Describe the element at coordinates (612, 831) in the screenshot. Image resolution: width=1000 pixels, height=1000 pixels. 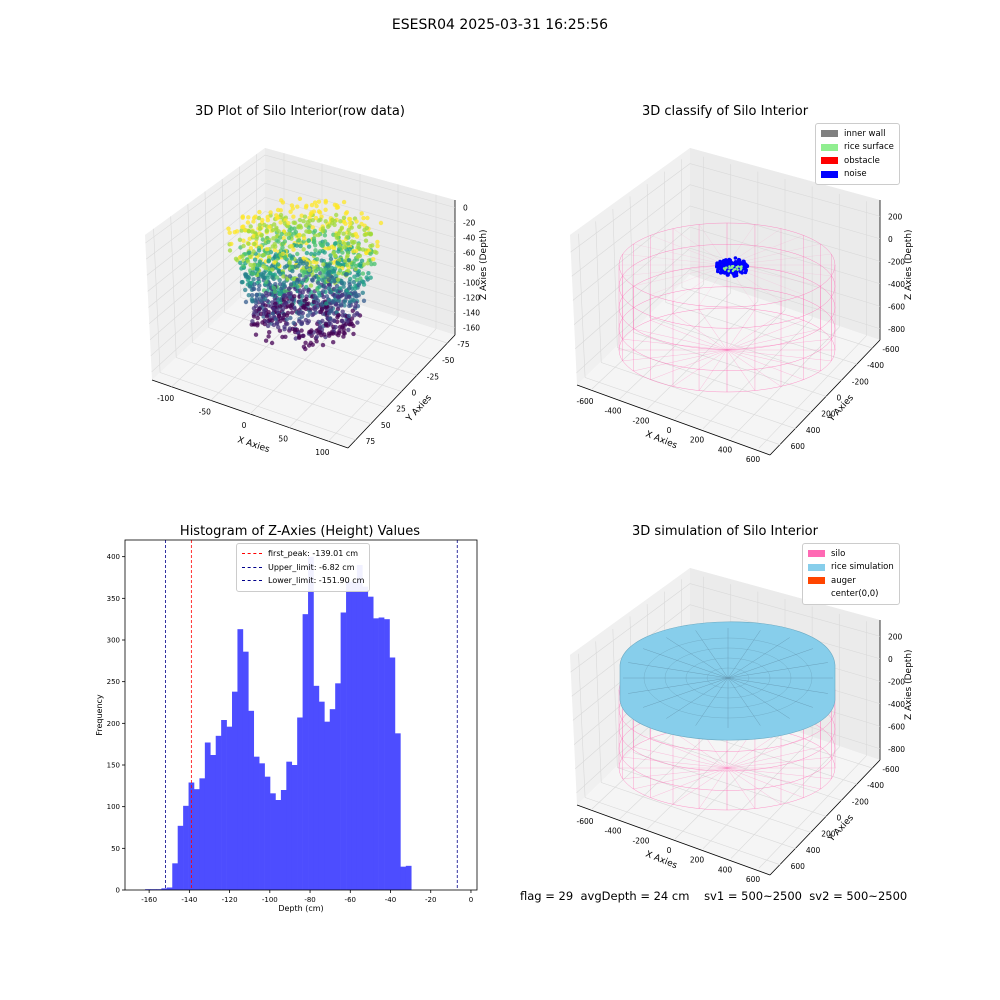
I see `x-tick-label: -400` at that location.